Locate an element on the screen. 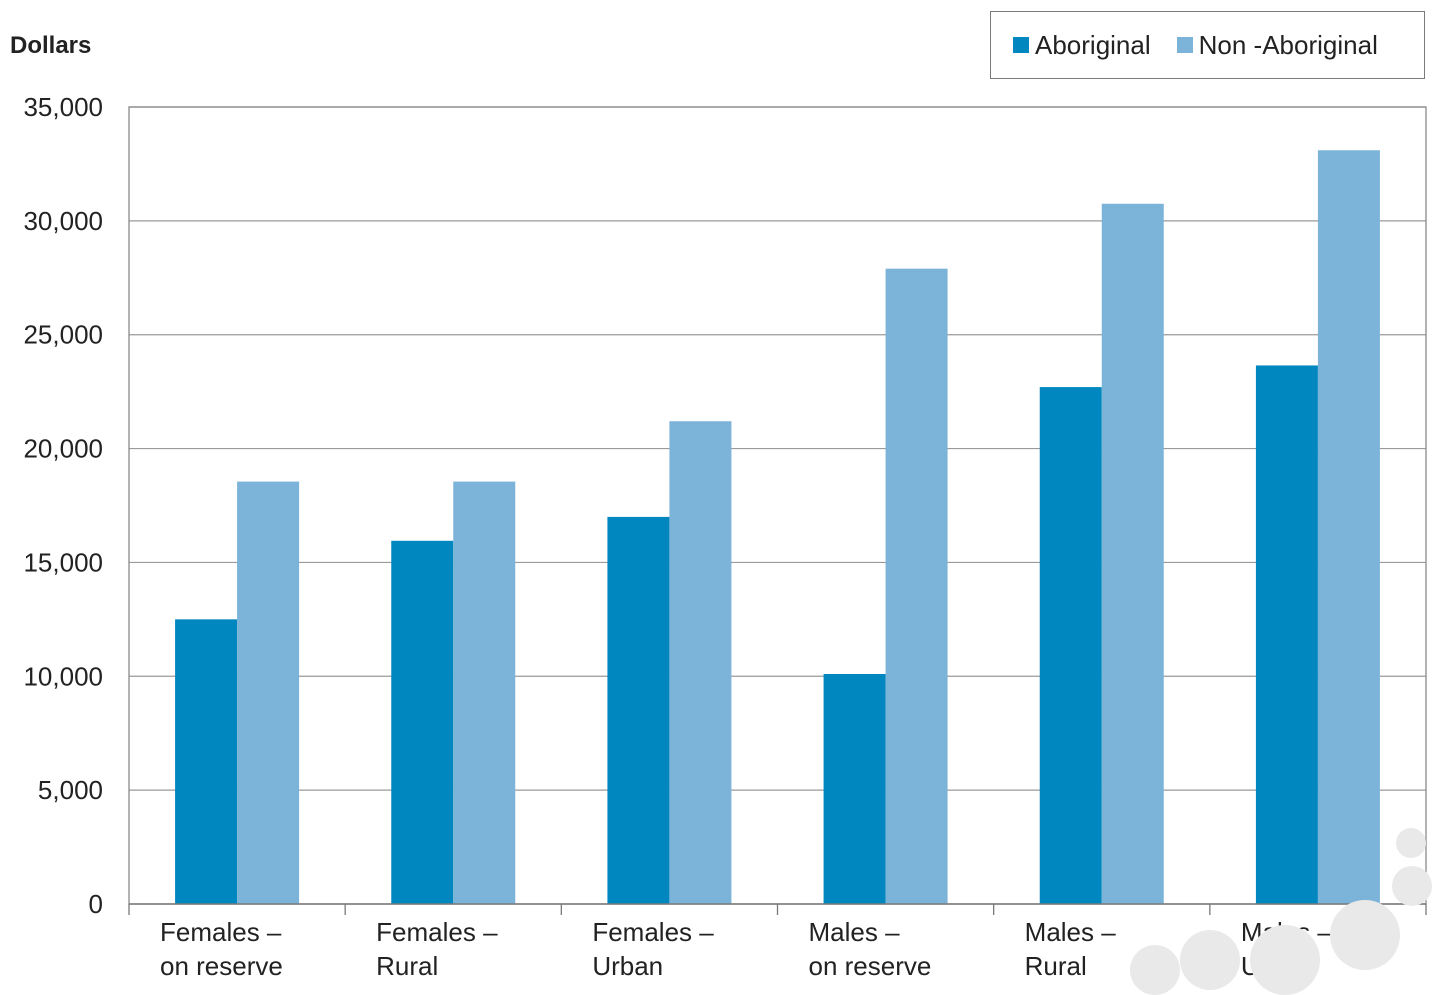  y-axis-label: Dollars is located at coordinates (51, 45).